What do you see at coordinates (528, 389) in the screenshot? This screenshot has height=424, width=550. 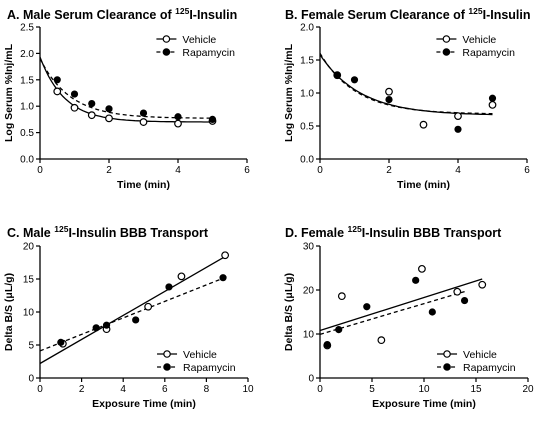 I see `x-tick-label: 20` at bounding box center [528, 389].